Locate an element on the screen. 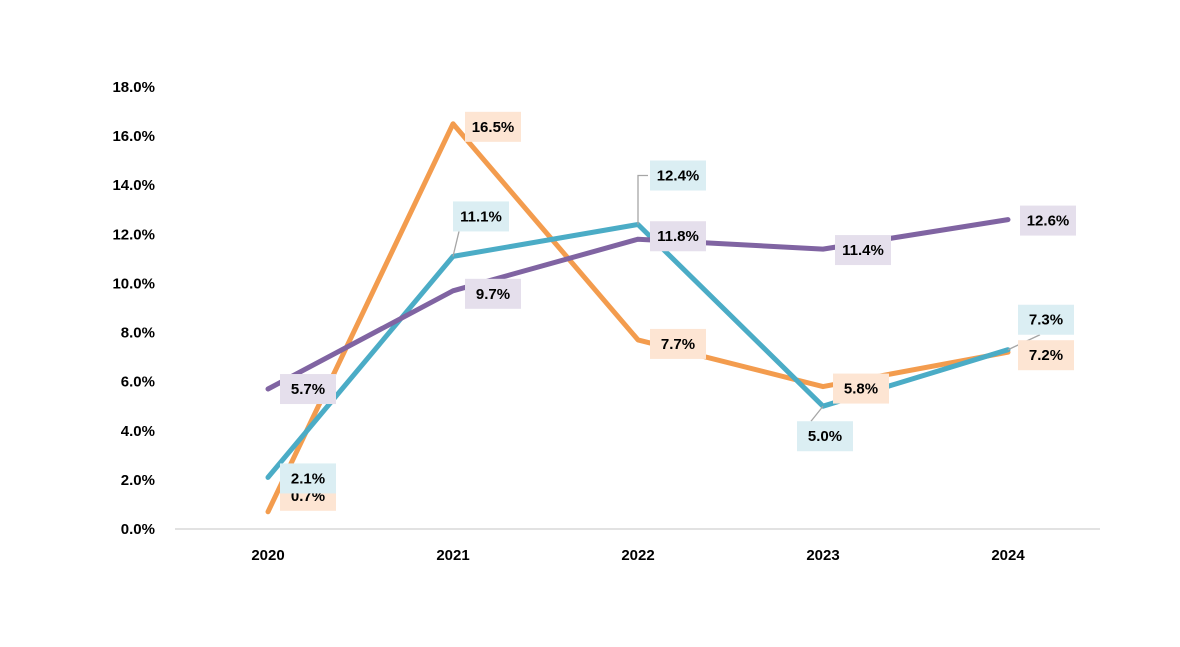 This screenshot has height=647, width=1180. data-label: 9.7% is located at coordinates (493, 294).